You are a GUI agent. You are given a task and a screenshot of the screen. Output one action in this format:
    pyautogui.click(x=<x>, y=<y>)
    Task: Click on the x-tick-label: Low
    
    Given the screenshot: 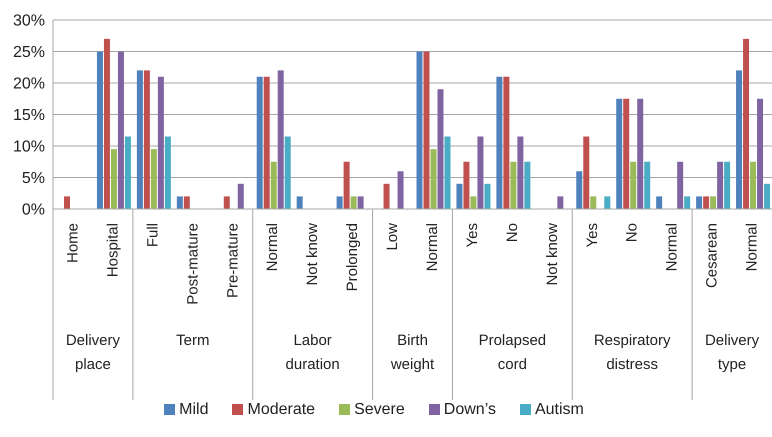 What is the action you would take?
    pyautogui.click(x=393, y=236)
    